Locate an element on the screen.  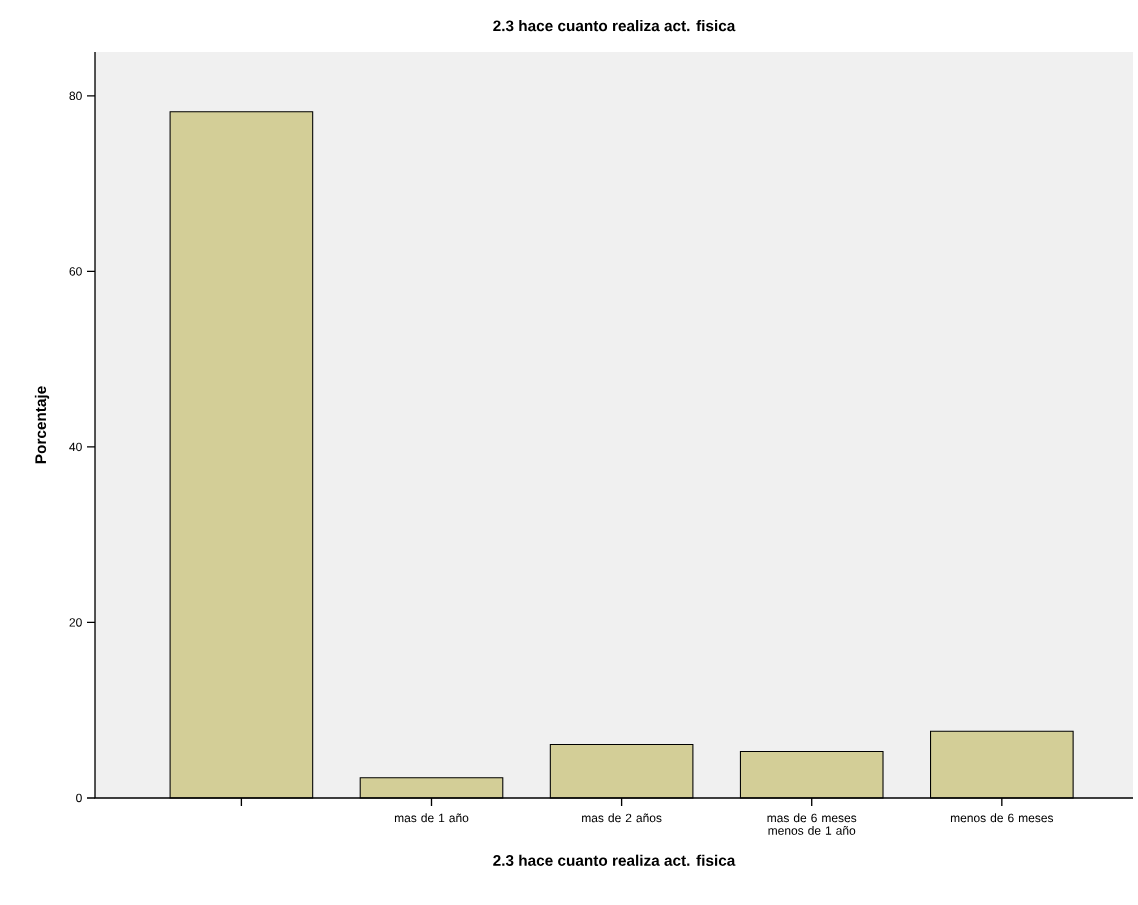
x-tick-label: menos de 6 meses is located at coordinates (1002, 818).